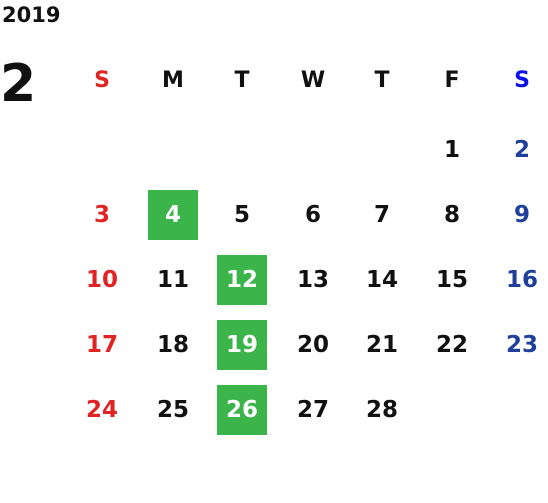 This screenshot has width=548, height=503. I want to click on day: 20, so click(312, 345).